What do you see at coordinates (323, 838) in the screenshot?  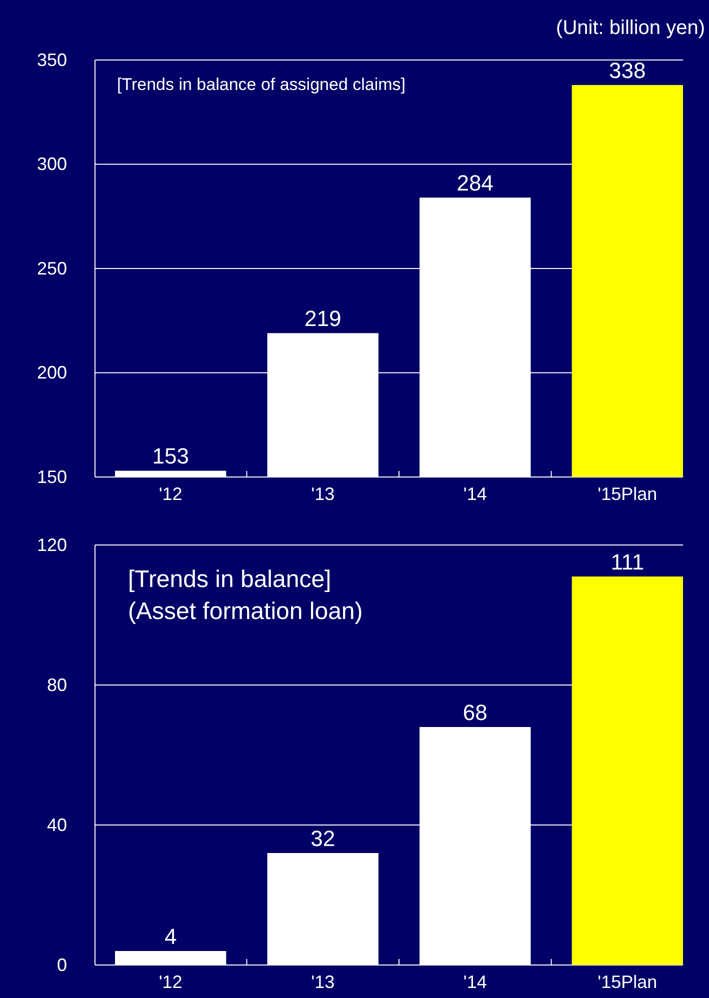 I see `data-label: 32` at bounding box center [323, 838].